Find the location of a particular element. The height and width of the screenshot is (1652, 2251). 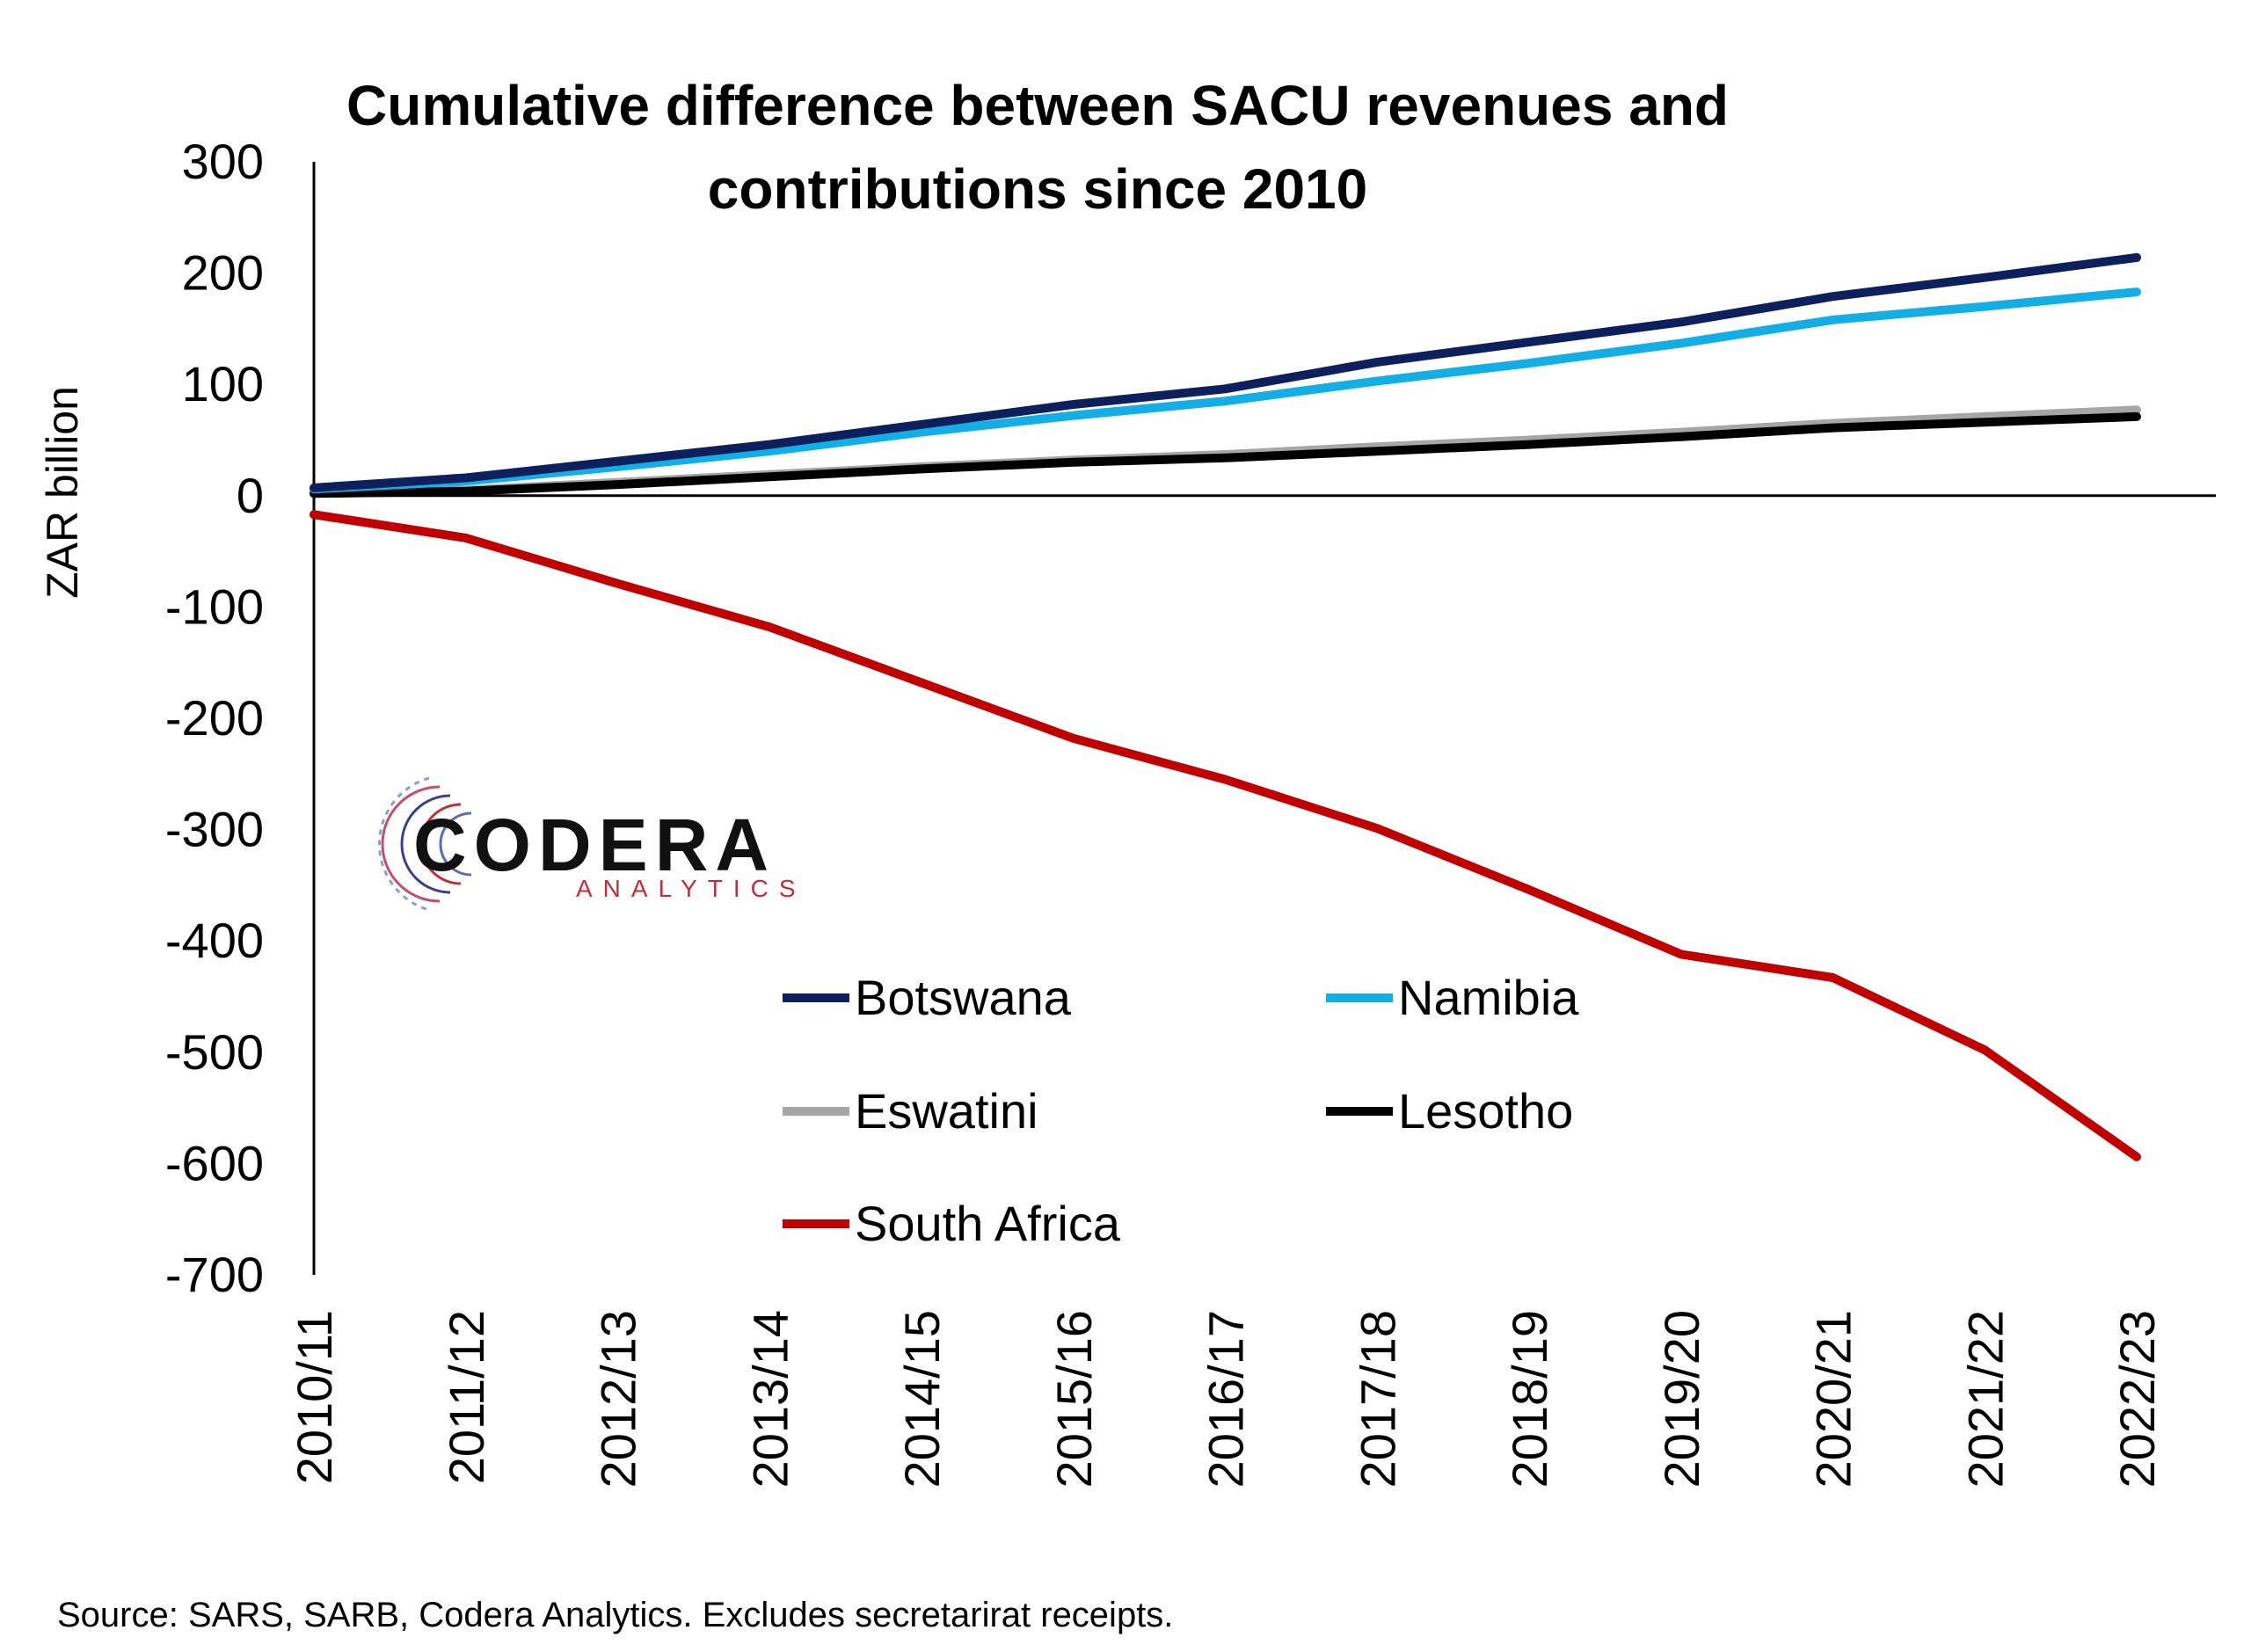

codera-logo-mark-icon is located at coordinates (424, 844).